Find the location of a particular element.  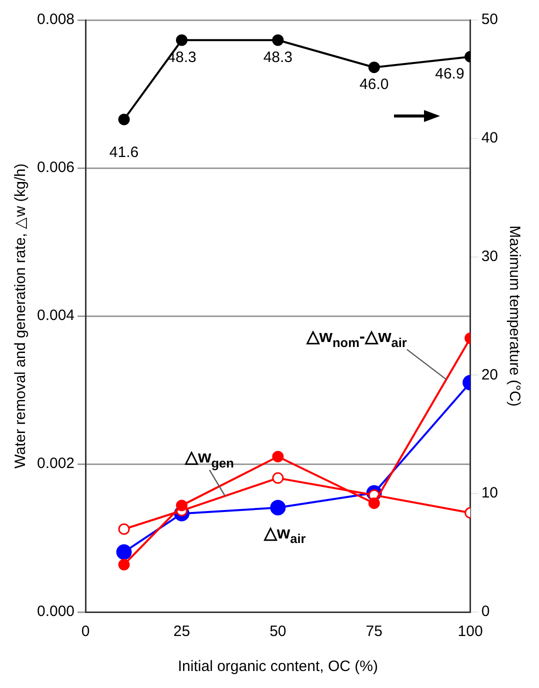

data-label: 46.0 is located at coordinates (374, 84).